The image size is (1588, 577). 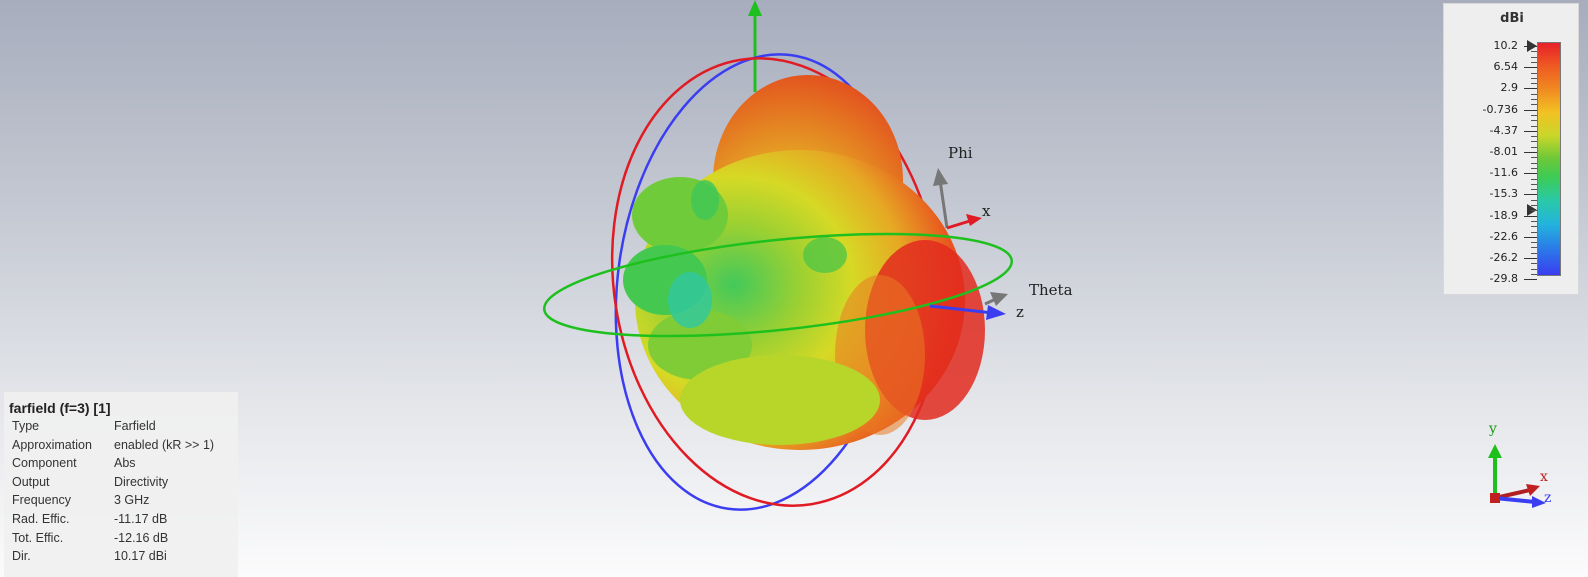 I want to click on info-key: Approximation, so click(x=52, y=444).